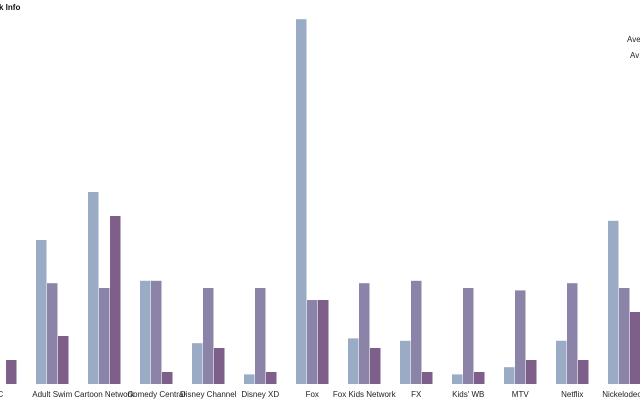  I want to click on x-tick-label: Disney XD, so click(260, 394).